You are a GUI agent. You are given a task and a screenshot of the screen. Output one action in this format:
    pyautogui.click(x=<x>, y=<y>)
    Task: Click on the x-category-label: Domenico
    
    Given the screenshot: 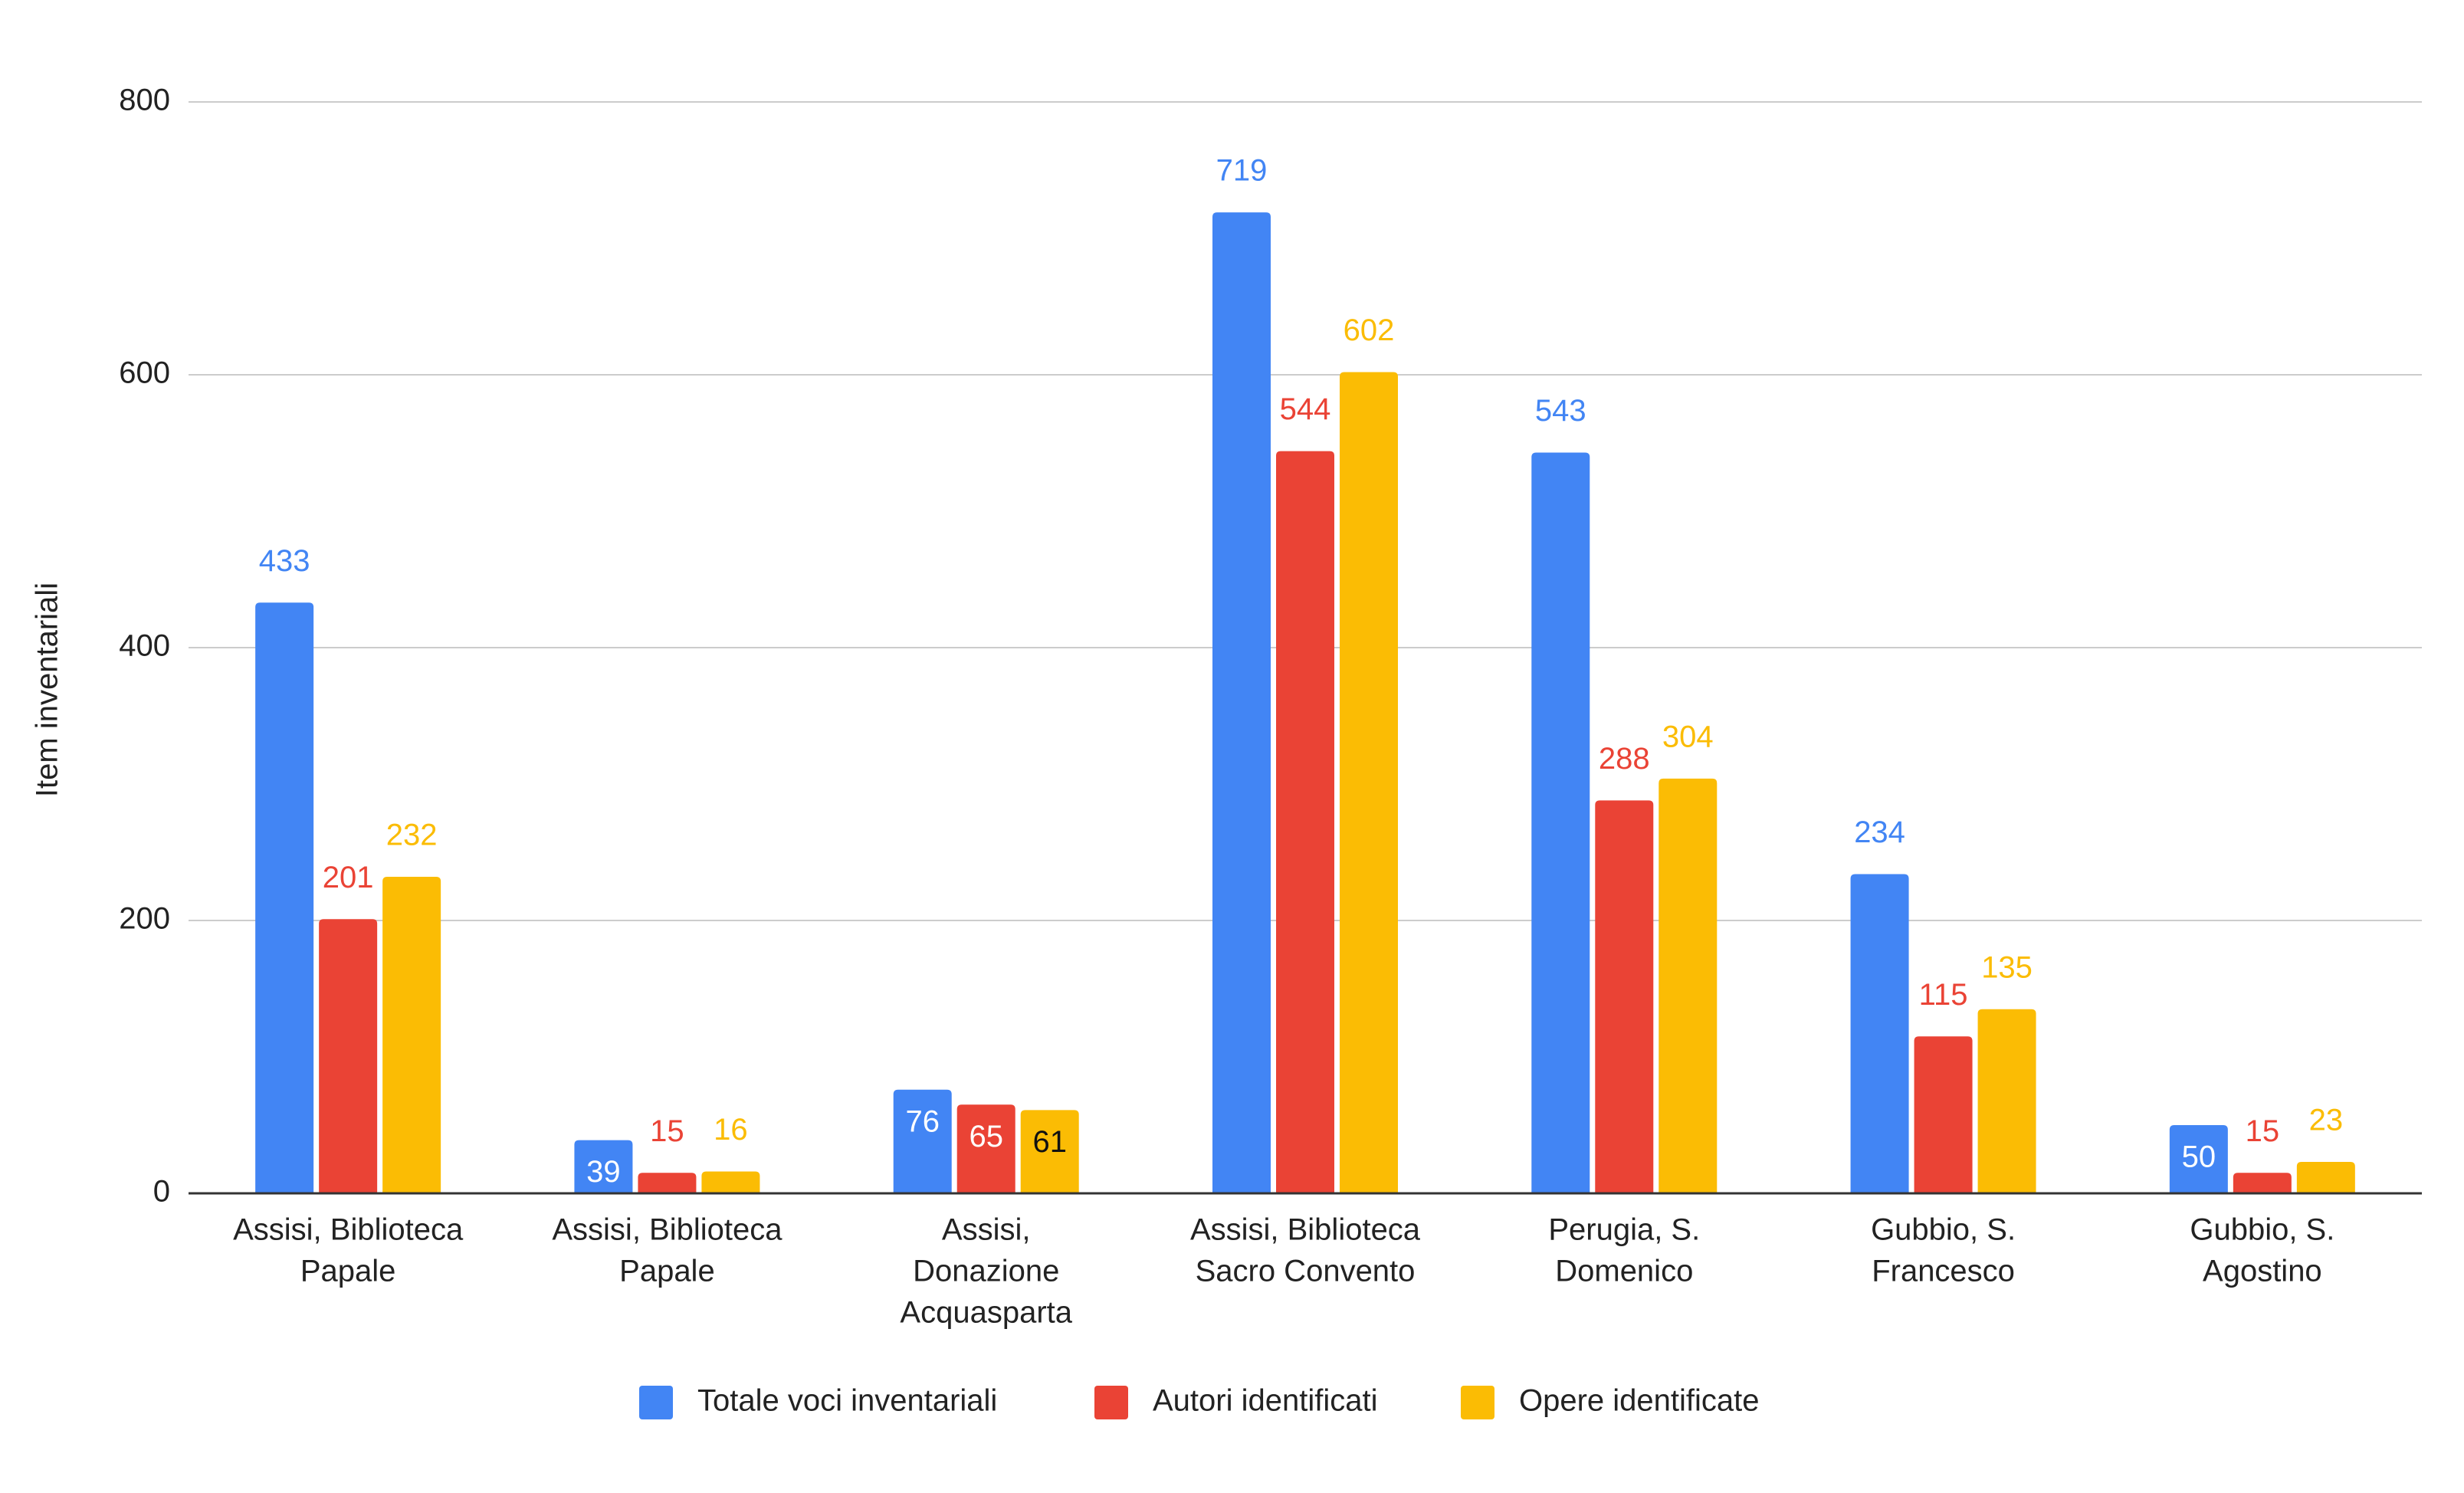 What is the action you would take?
    pyautogui.click(x=1624, y=1271)
    